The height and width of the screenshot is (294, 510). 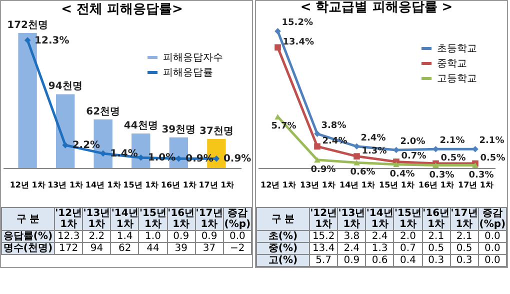 I want to click on text: 중(%), so click(x=283, y=248).